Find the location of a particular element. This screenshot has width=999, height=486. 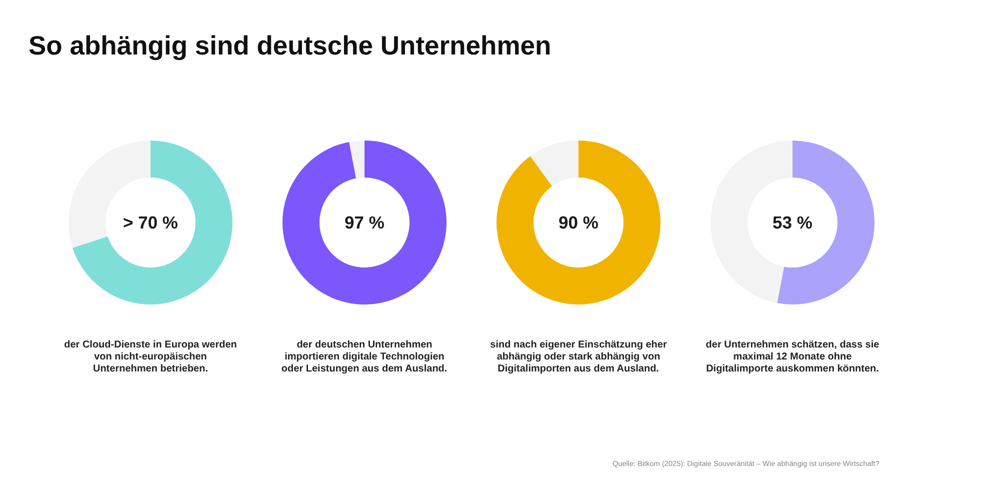

text: der Cloud-Dienste in Europa werden von nicht-europäischen Unternehmen betrieben. is located at coordinates (150, 357).